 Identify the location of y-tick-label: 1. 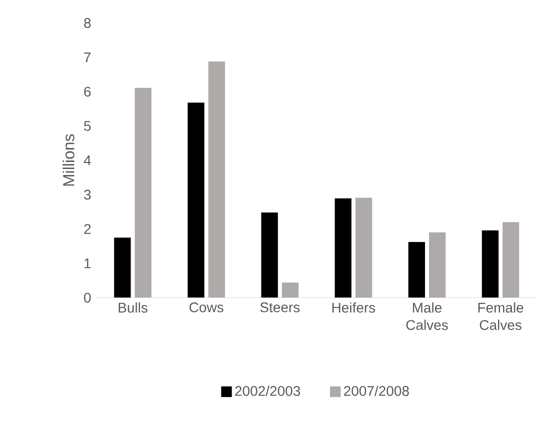
(87, 263).